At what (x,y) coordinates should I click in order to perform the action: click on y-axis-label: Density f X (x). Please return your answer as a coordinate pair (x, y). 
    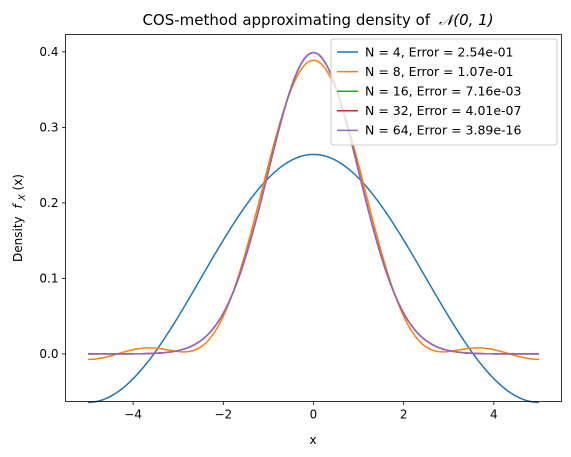
    Looking at the image, I should click on (19, 218).